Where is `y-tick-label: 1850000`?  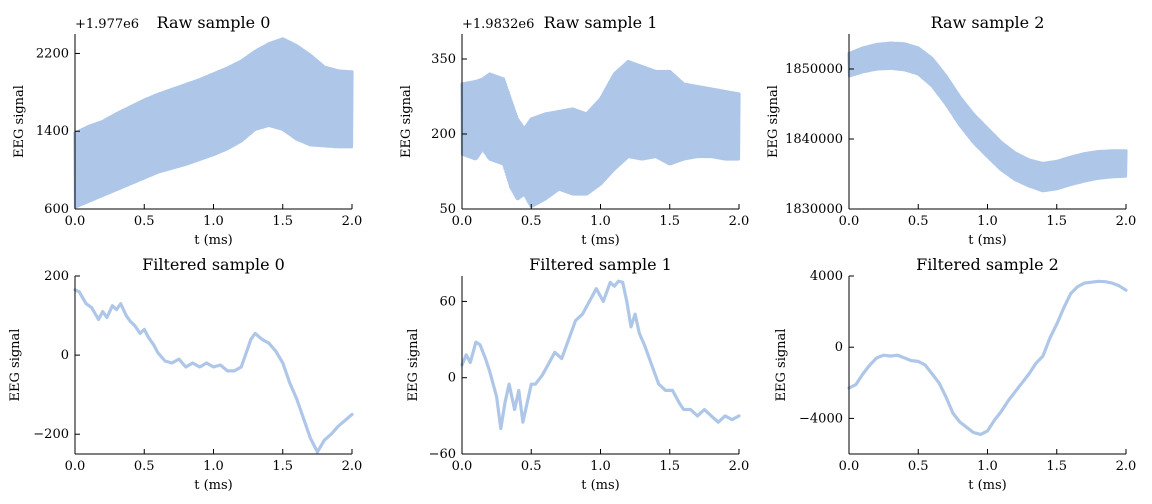 y-tick-label: 1850000 is located at coordinates (814, 69).